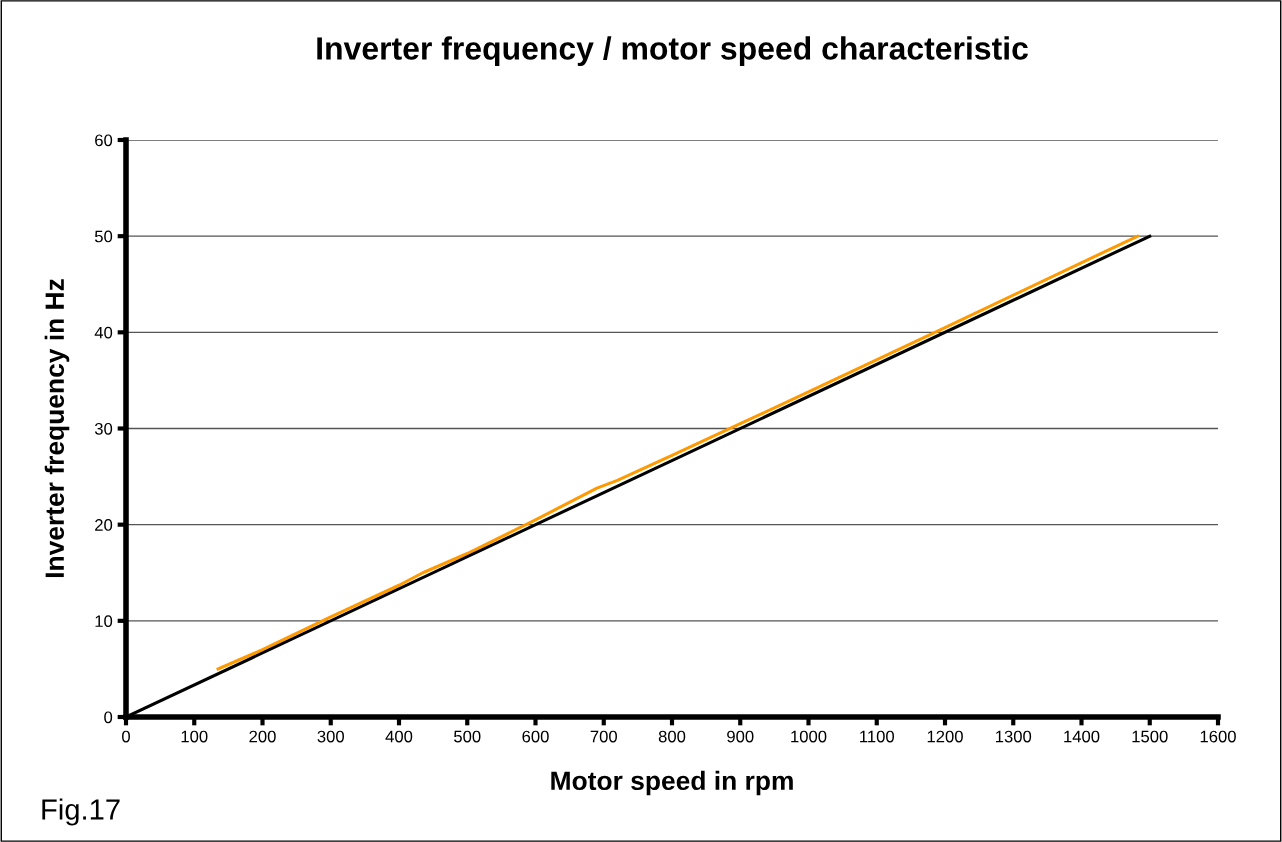  What do you see at coordinates (399, 736) in the screenshot?
I see `x-tick-label: 400` at bounding box center [399, 736].